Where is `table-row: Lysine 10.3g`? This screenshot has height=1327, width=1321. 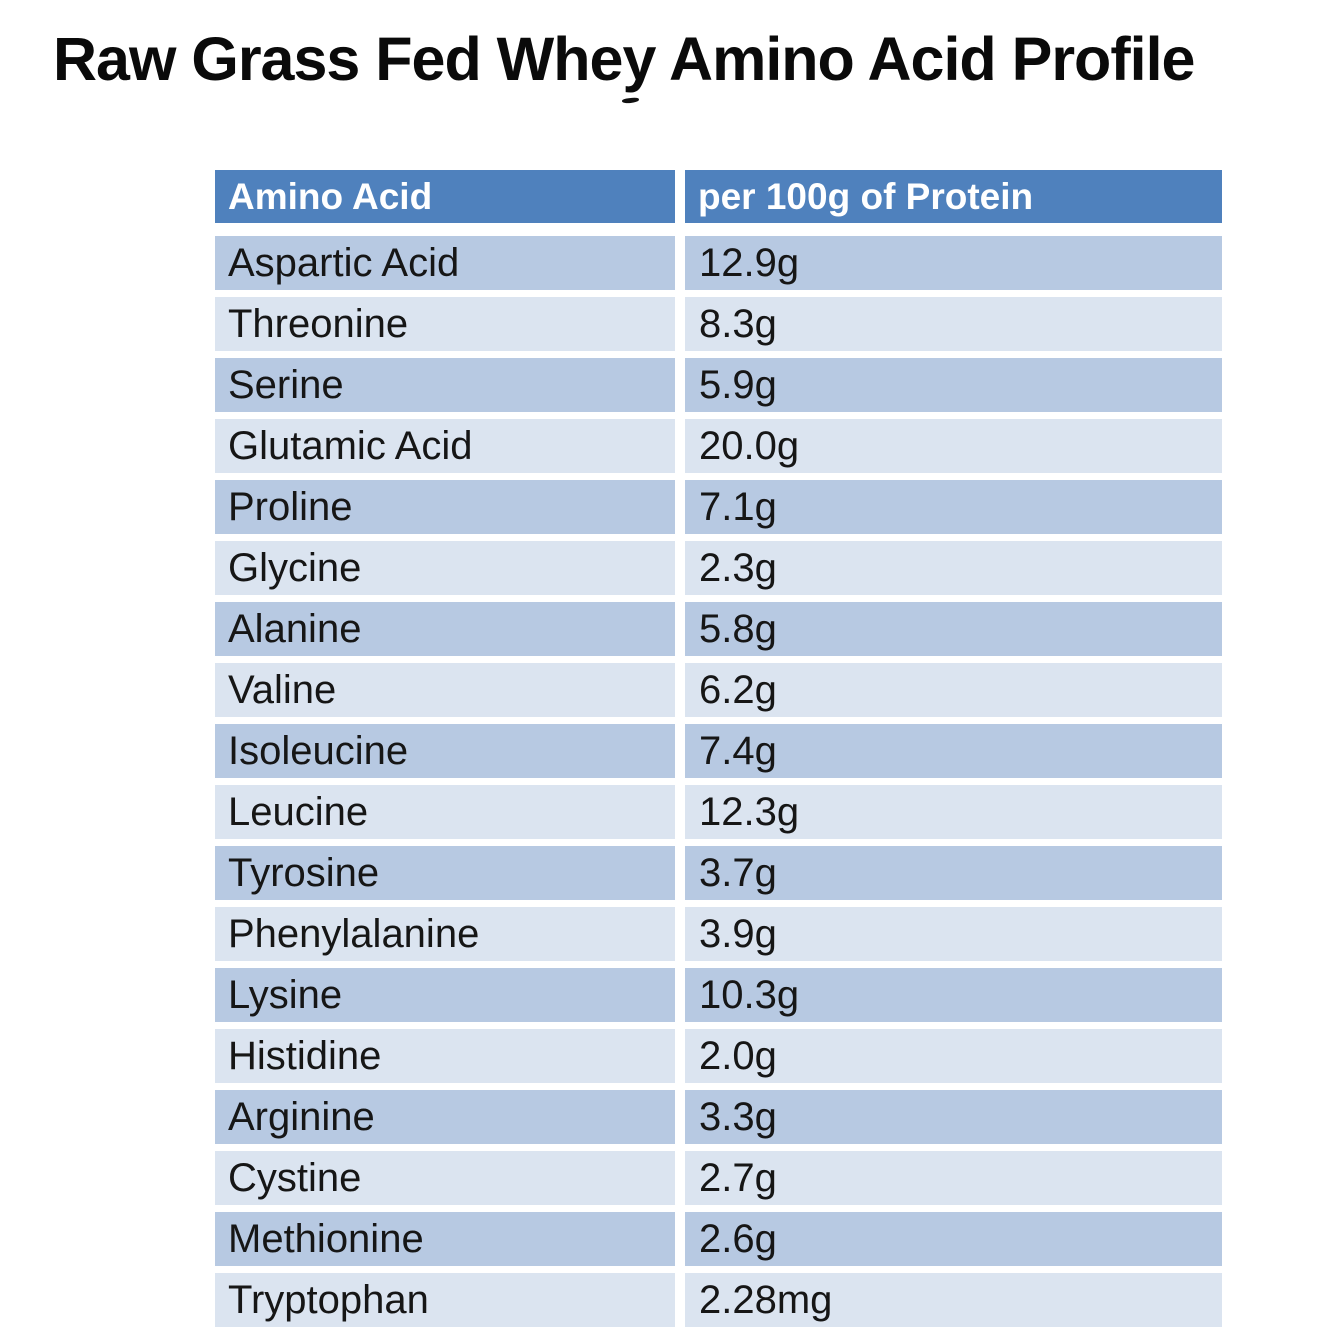 table-row: Lysine 10.3g is located at coordinates (718, 995).